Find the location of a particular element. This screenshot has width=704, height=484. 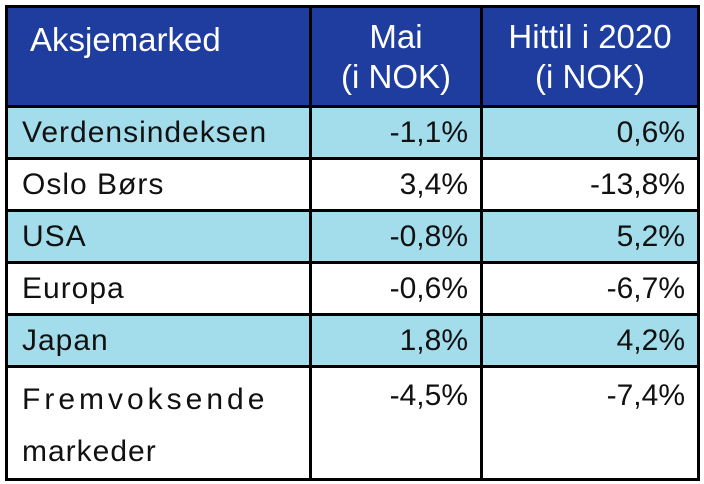

ytd-return: -7,4% is located at coordinates (590, 423).